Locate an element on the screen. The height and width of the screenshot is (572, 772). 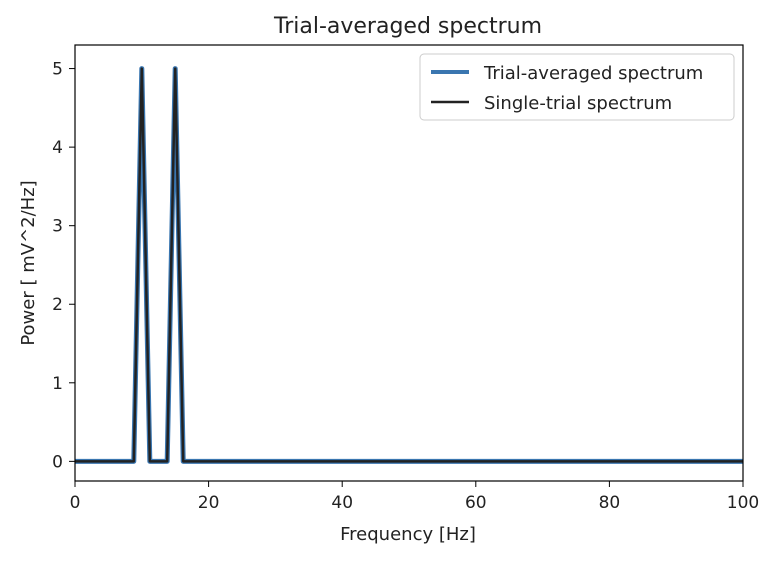
x-tick-label: 60 is located at coordinates (476, 503).